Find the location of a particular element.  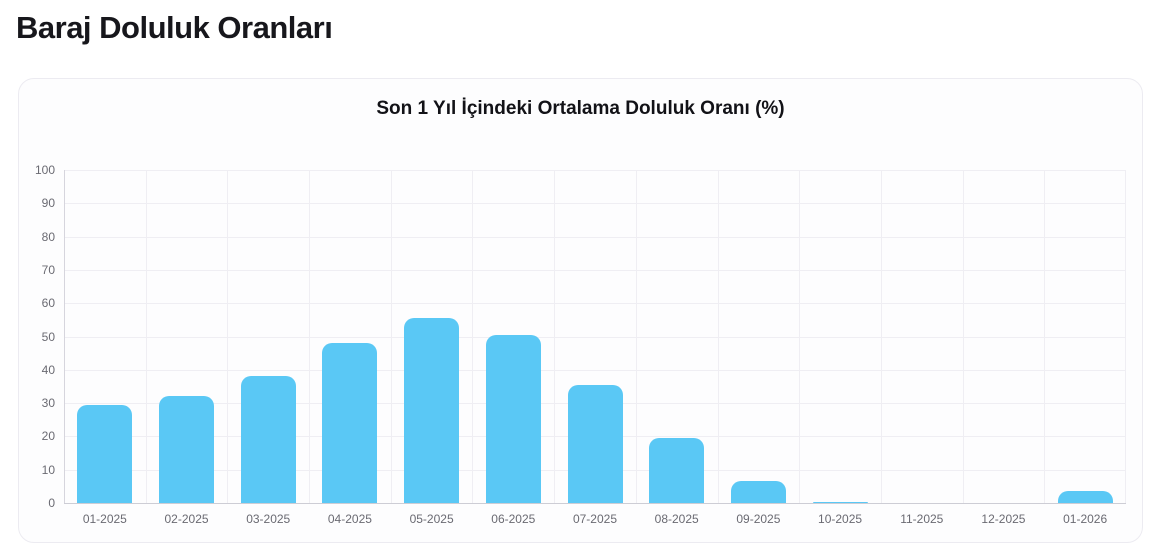

x-axis-tick-label: 09-2025 is located at coordinates (758, 519).